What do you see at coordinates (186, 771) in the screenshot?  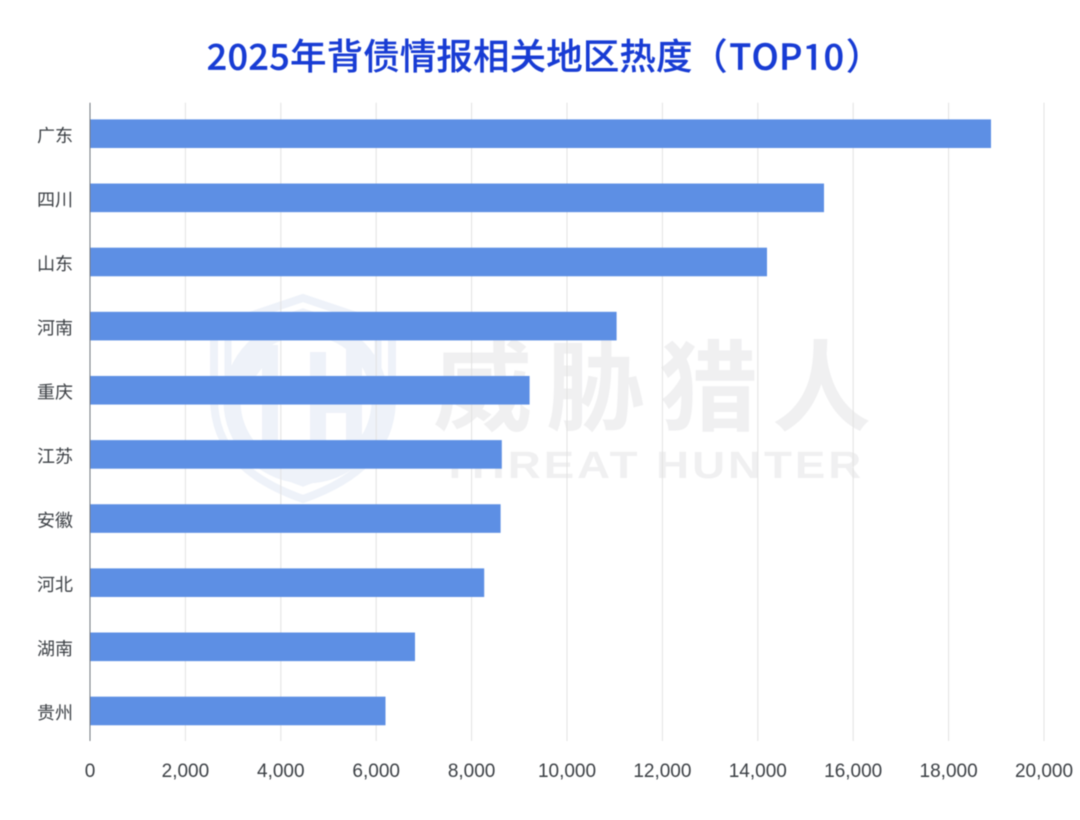 I see `svg-text: 2,000` at bounding box center [186, 771].